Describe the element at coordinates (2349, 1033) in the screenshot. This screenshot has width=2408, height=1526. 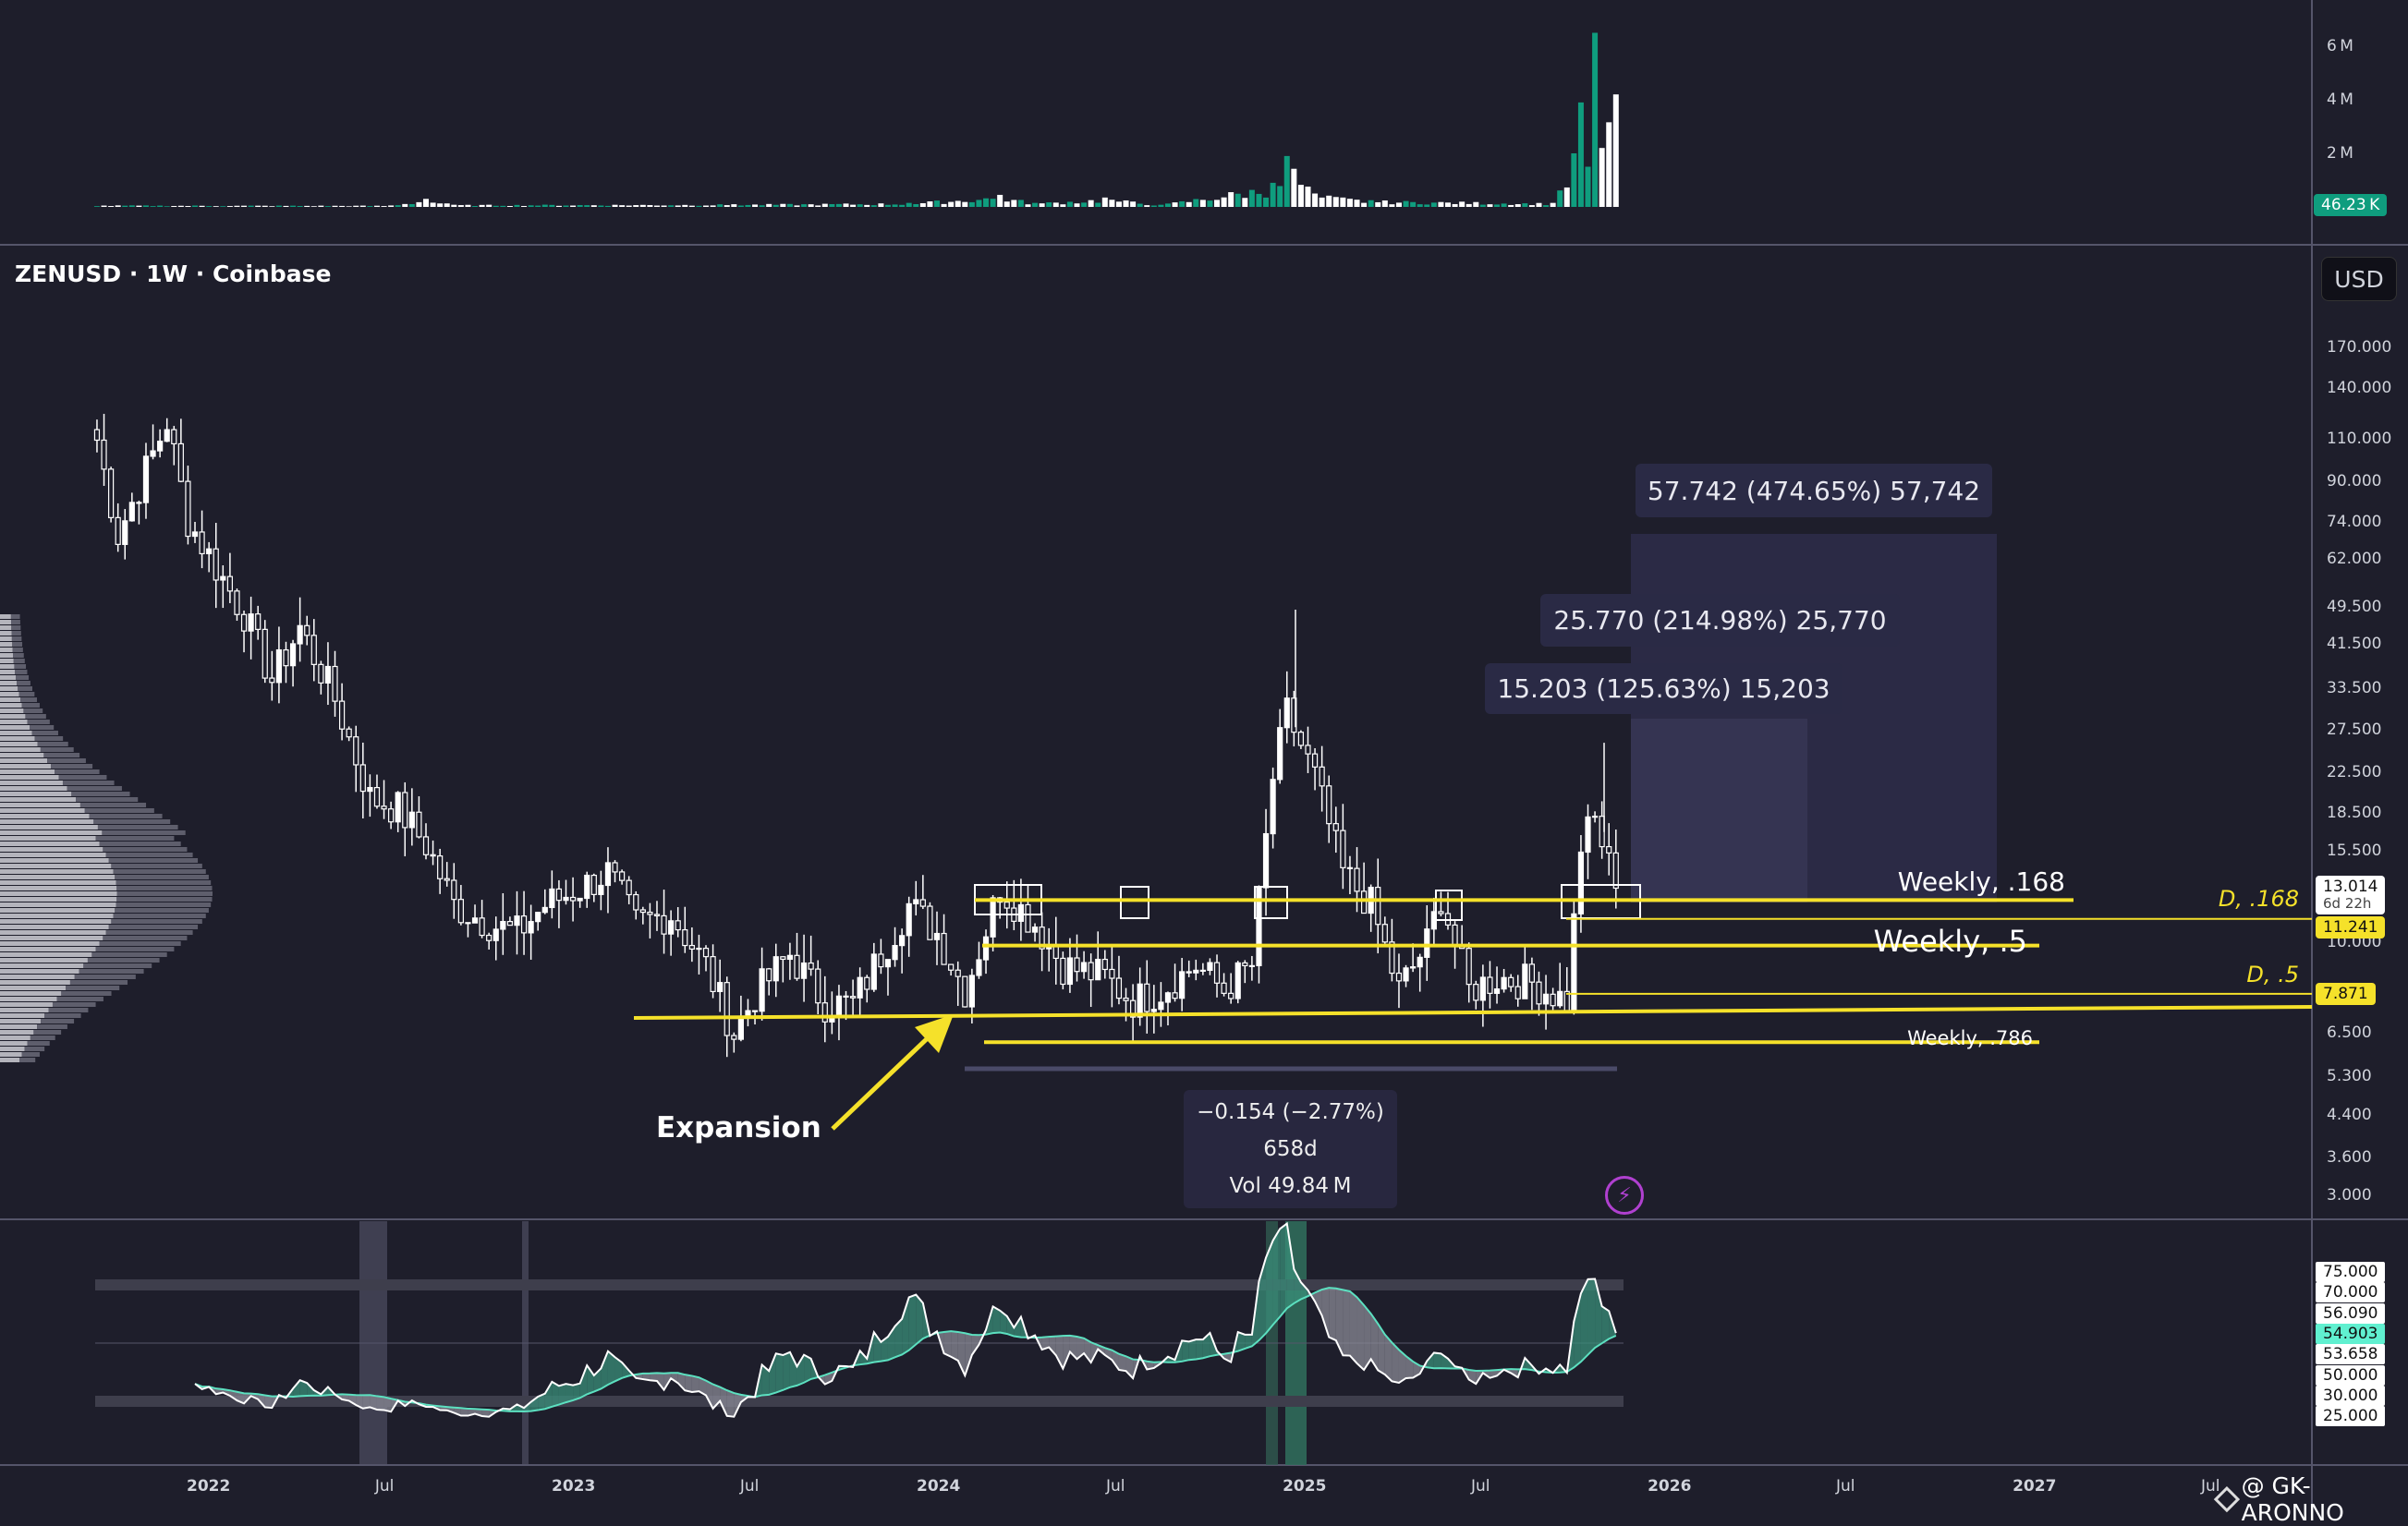
I see `price-tick: 6.500` at that location.